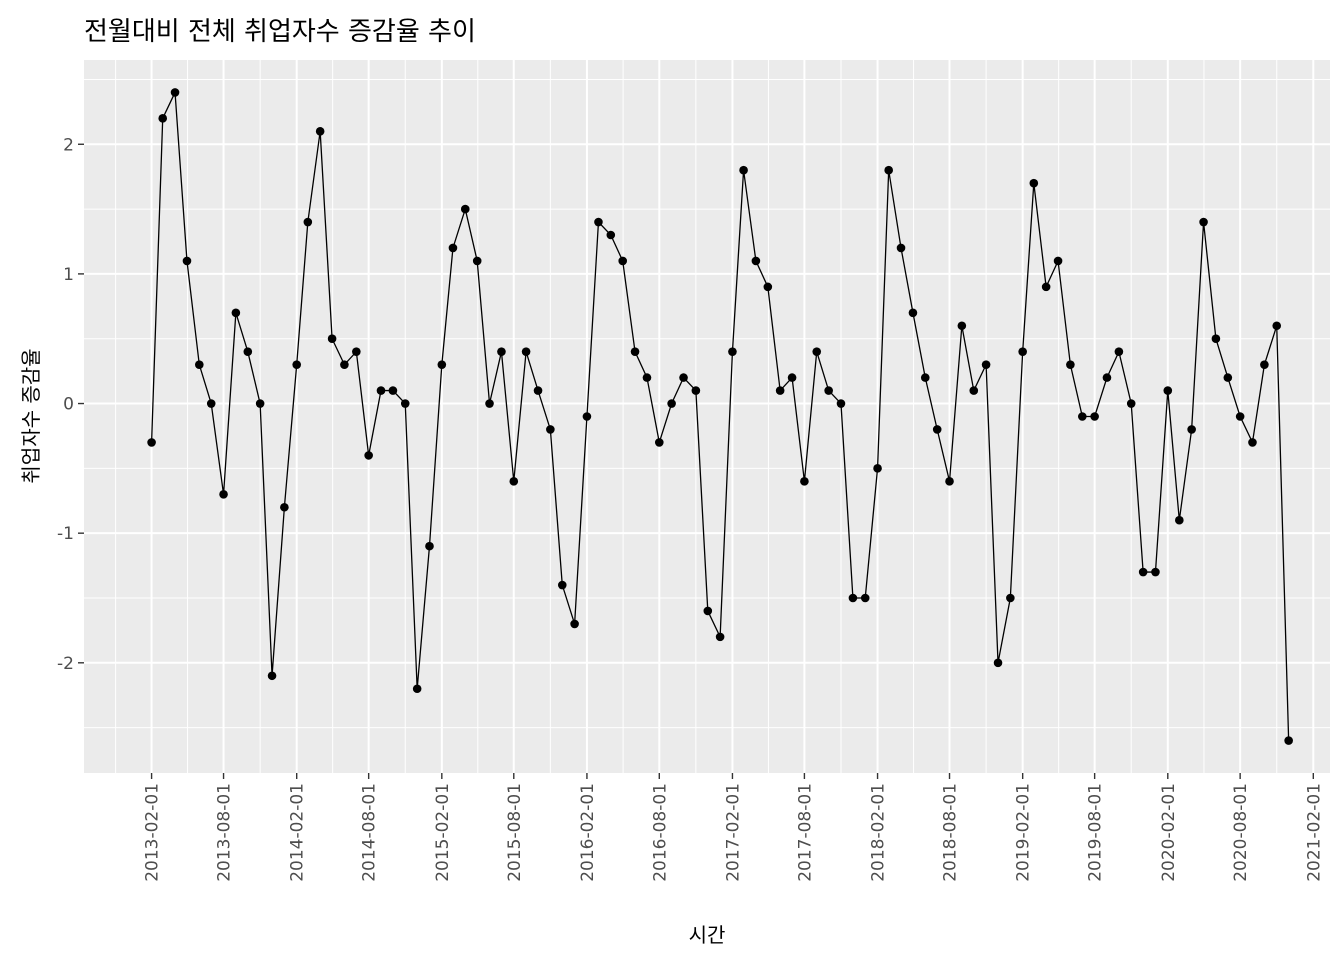 The image size is (1344, 960). Describe the element at coordinates (733, 832) in the screenshot. I see `x-tick-label: 2017-02-01` at that location.